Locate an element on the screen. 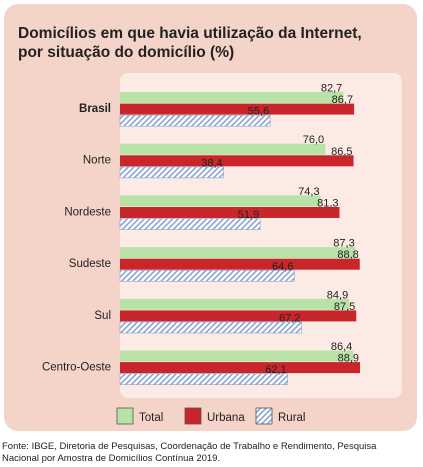 The height and width of the screenshot is (467, 423). data-label-rural-sul: 67,2 is located at coordinates (289, 319).